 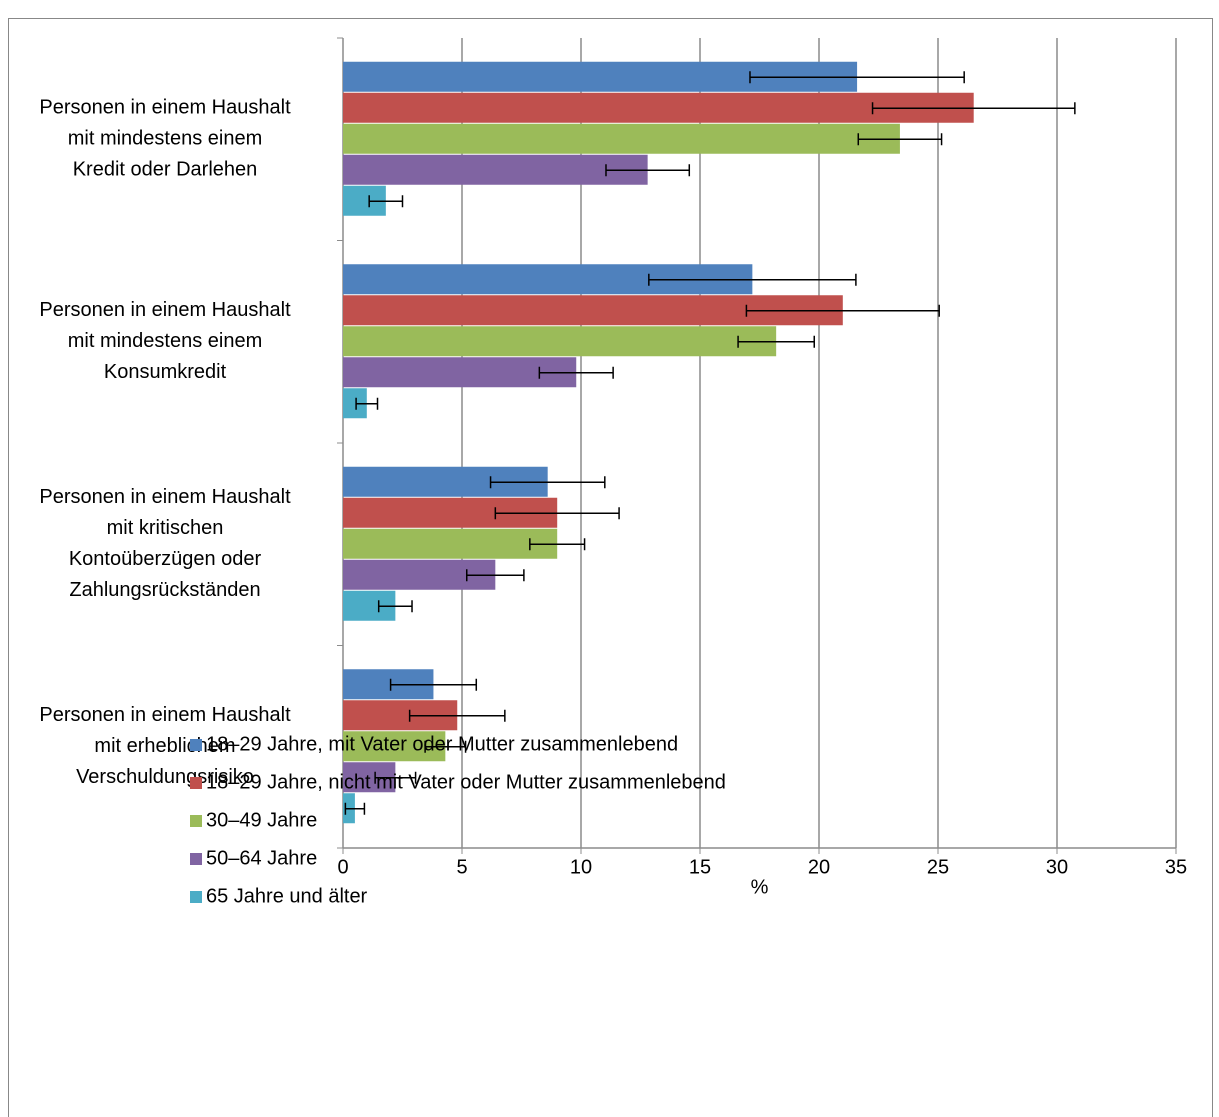 I want to click on x-tick-label: 30, so click(x=1057, y=867).